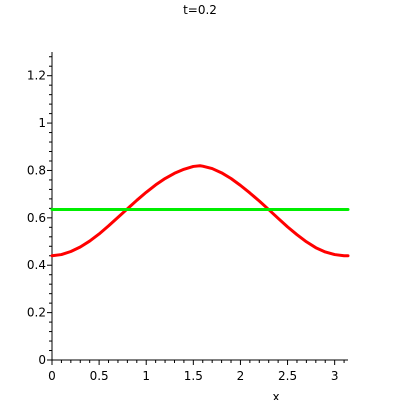 This screenshot has width=400, height=400. I want to click on x-tick-label: 1, so click(146, 376).